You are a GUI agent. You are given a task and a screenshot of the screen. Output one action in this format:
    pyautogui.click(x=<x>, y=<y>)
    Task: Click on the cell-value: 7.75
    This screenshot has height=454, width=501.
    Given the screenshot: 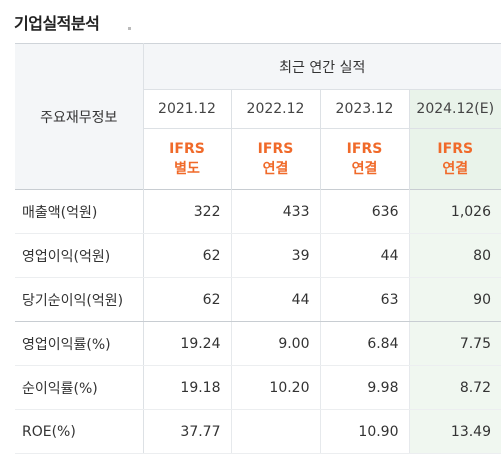 What is the action you would take?
    pyautogui.click(x=455, y=343)
    